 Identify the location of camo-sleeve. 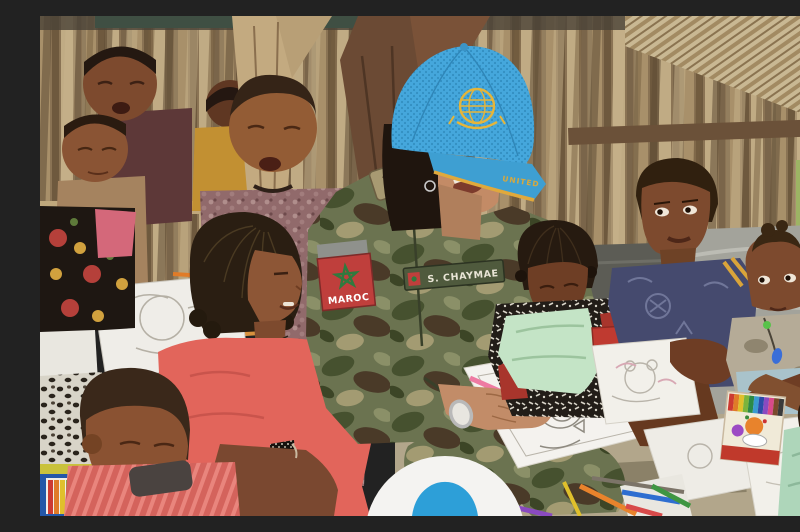
(378, 367).